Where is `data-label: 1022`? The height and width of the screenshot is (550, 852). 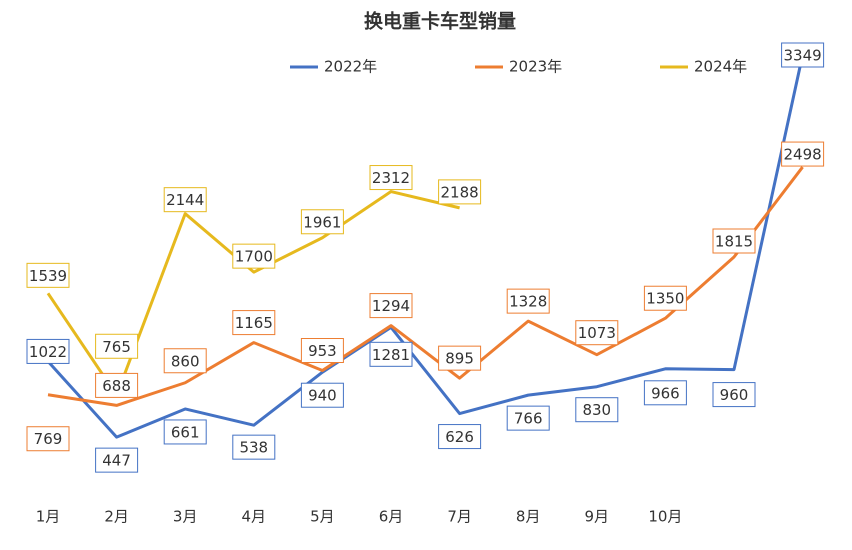 data-label: 1022 is located at coordinates (48, 352).